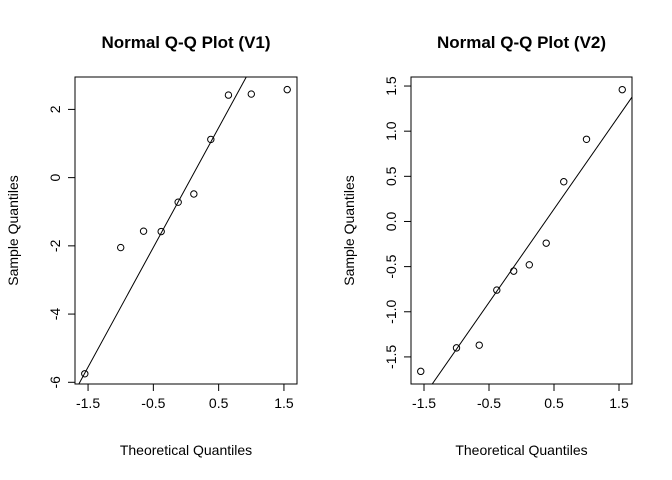  What do you see at coordinates (391, 311) in the screenshot?
I see `y-tick-label: -1.0` at bounding box center [391, 311].